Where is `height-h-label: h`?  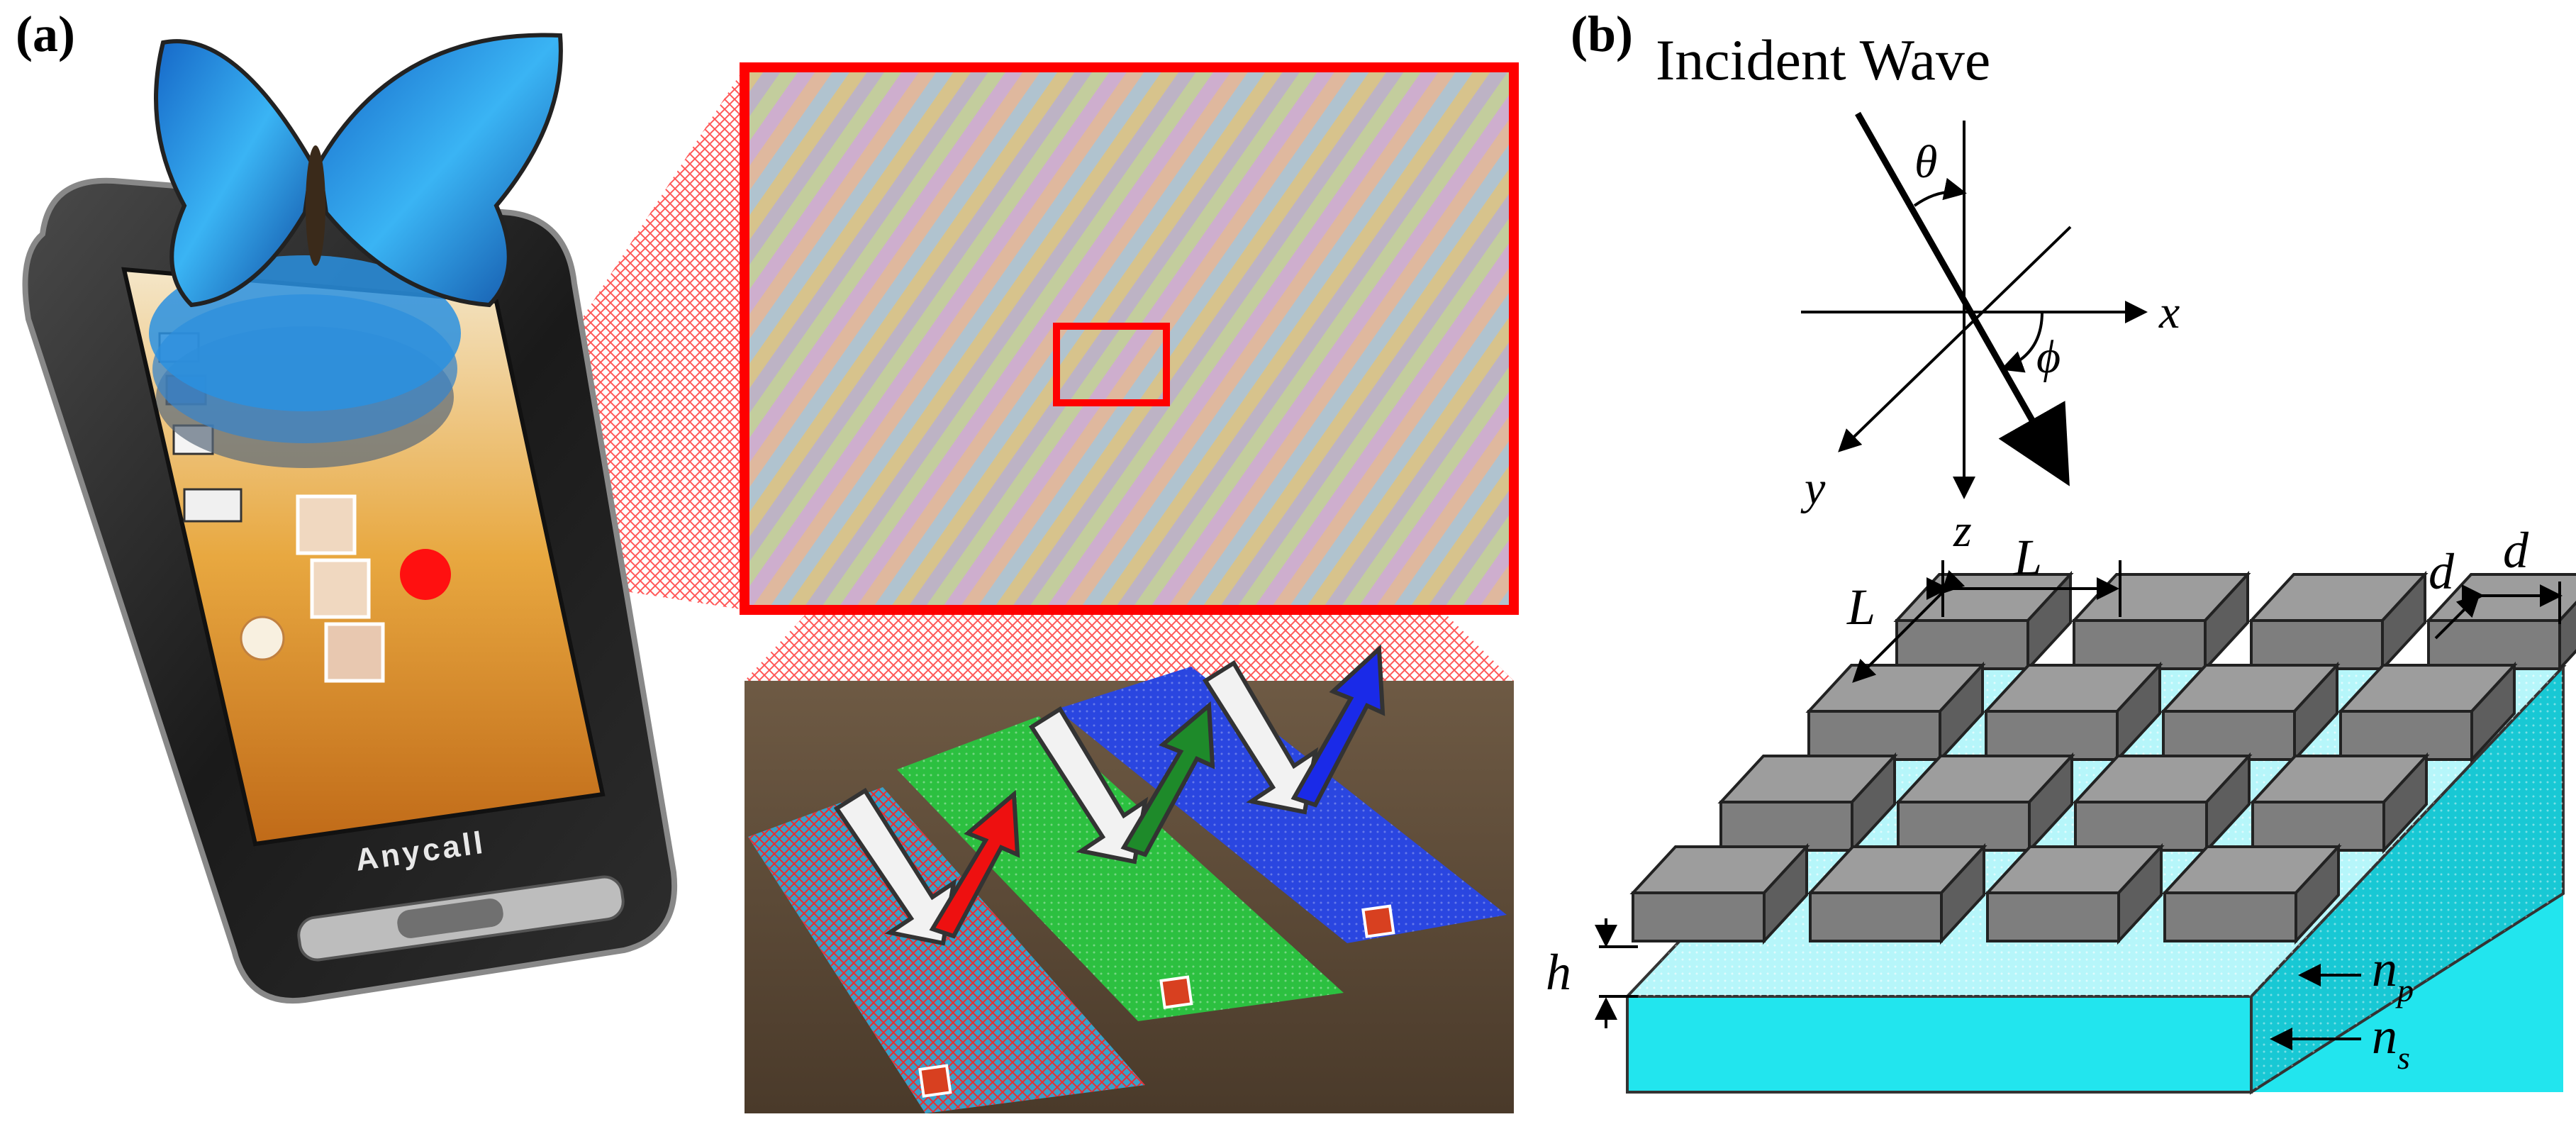
height-h-label: h is located at coordinates (1558, 972).